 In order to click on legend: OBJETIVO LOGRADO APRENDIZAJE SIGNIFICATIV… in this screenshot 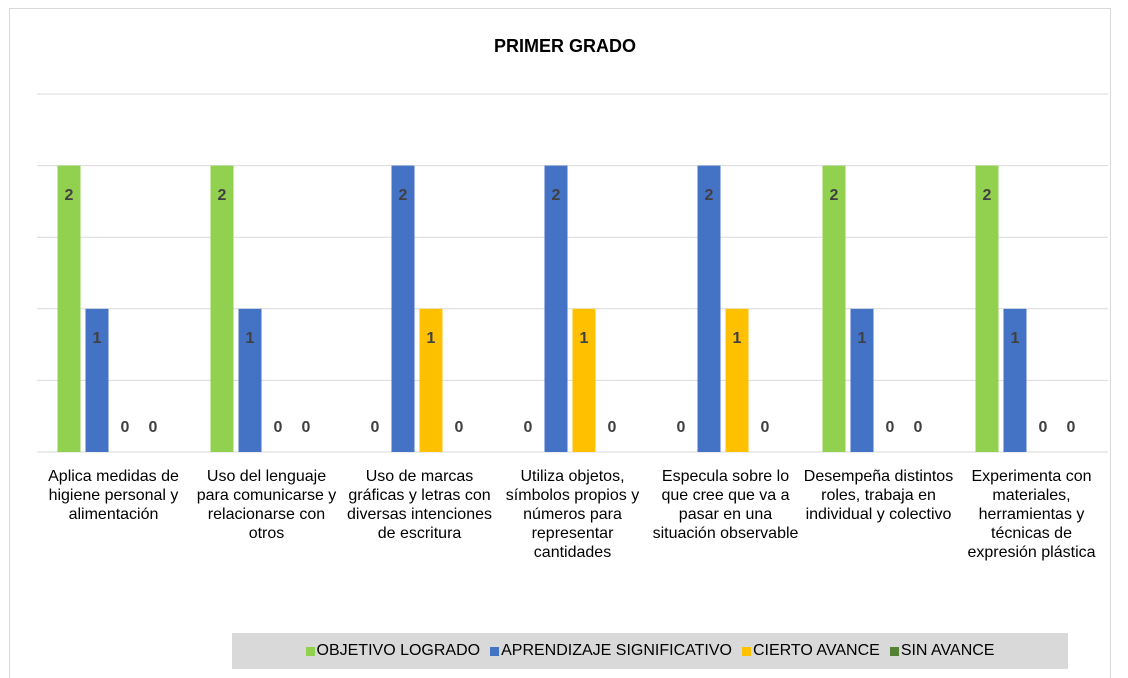, I will do `click(650, 651)`.